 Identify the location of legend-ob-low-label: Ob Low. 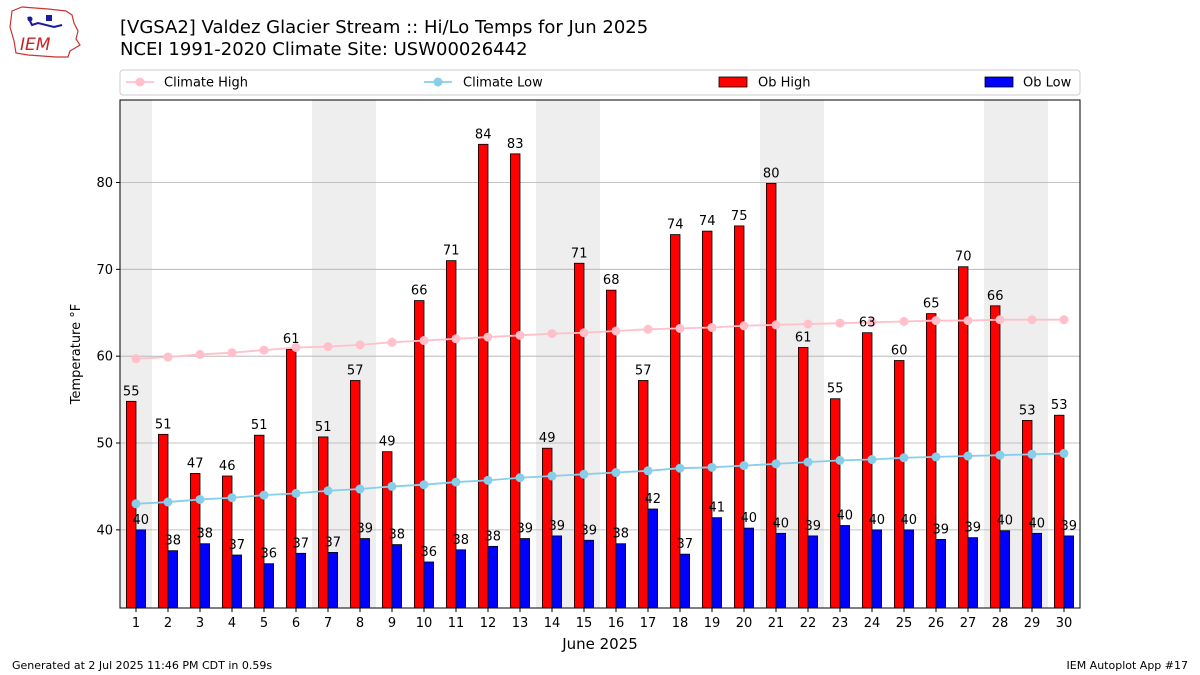
(1047, 83).